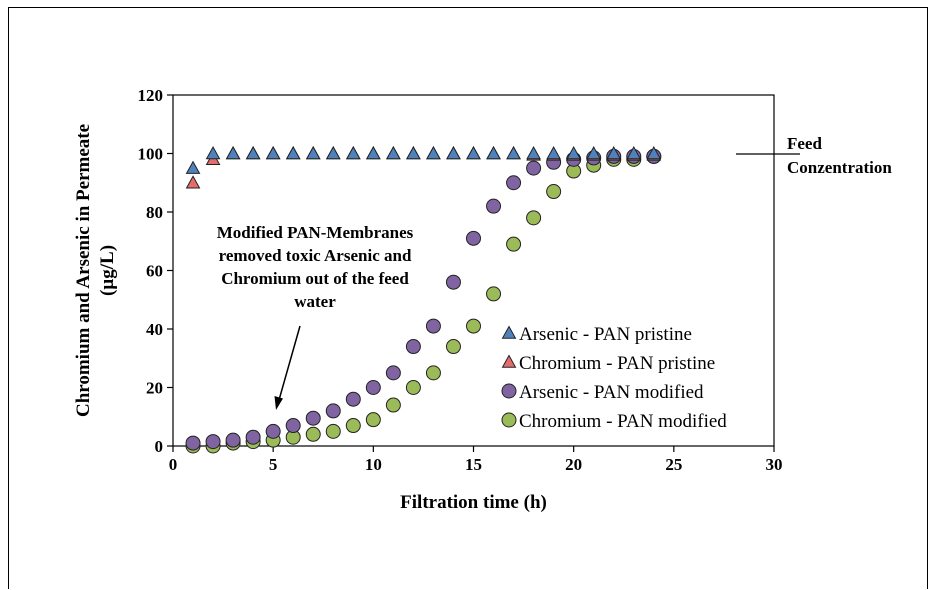 Image resolution: width=929 pixels, height=590 pixels. What do you see at coordinates (273, 464) in the screenshot?
I see `x-tick-label: 5` at bounding box center [273, 464].